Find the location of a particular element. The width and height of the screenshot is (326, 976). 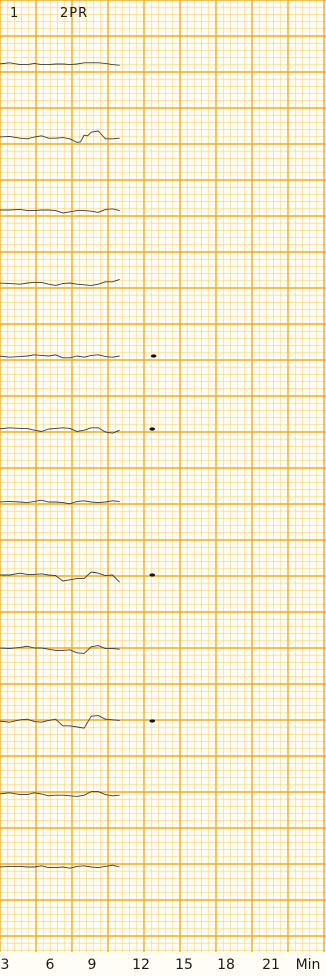

x-unit-label: Min is located at coordinates (308, 965).